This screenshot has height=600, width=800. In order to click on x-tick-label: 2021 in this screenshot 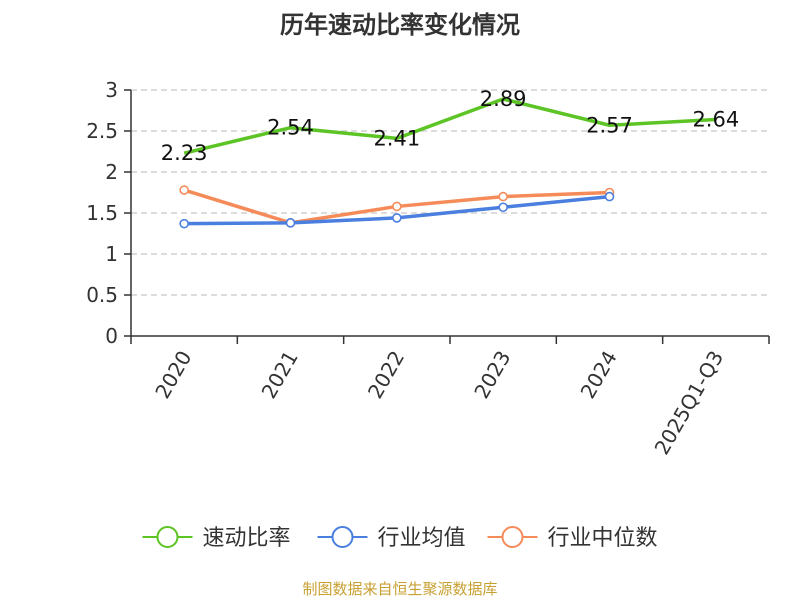, I will do `click(280, 375)`.